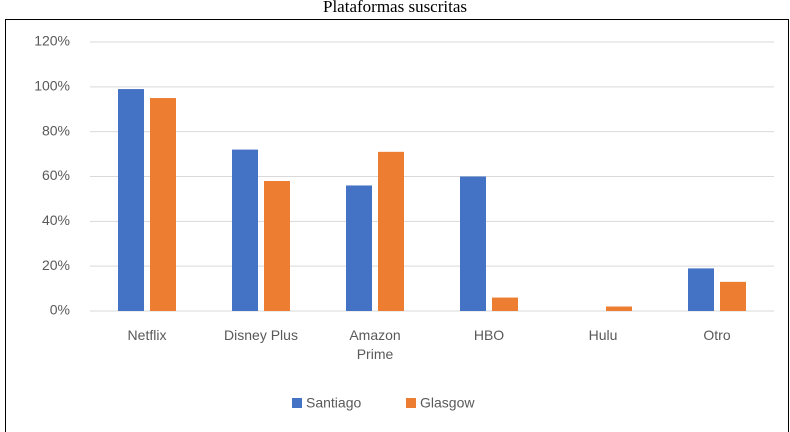 Image resolution: width=790 pixels, height=432 pixels. I want to click on chart-title: Plataformas suscritas, so click(395, 8).